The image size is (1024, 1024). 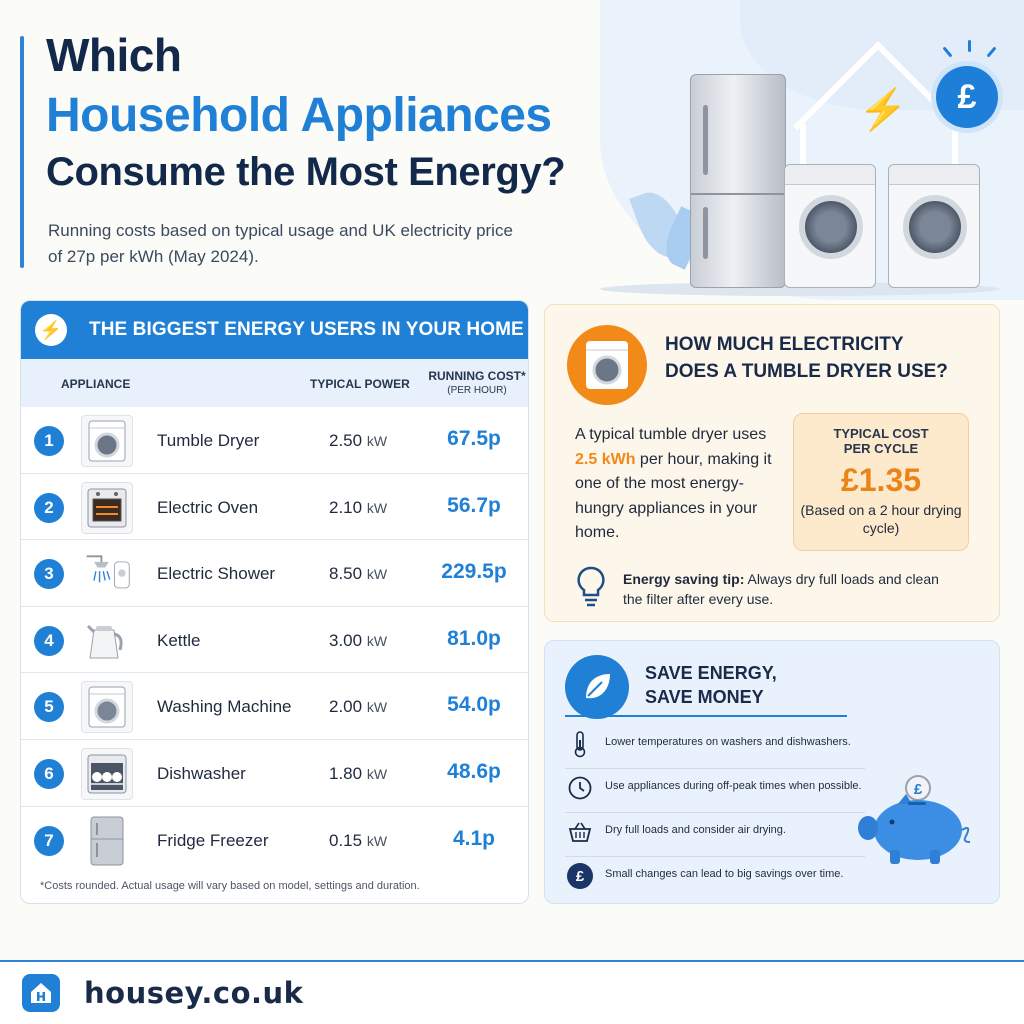 What do you see at coordinates (194, 993) in the screenshot?
I see `site-link: housey.co.uk` at bounding box center [194, 993].